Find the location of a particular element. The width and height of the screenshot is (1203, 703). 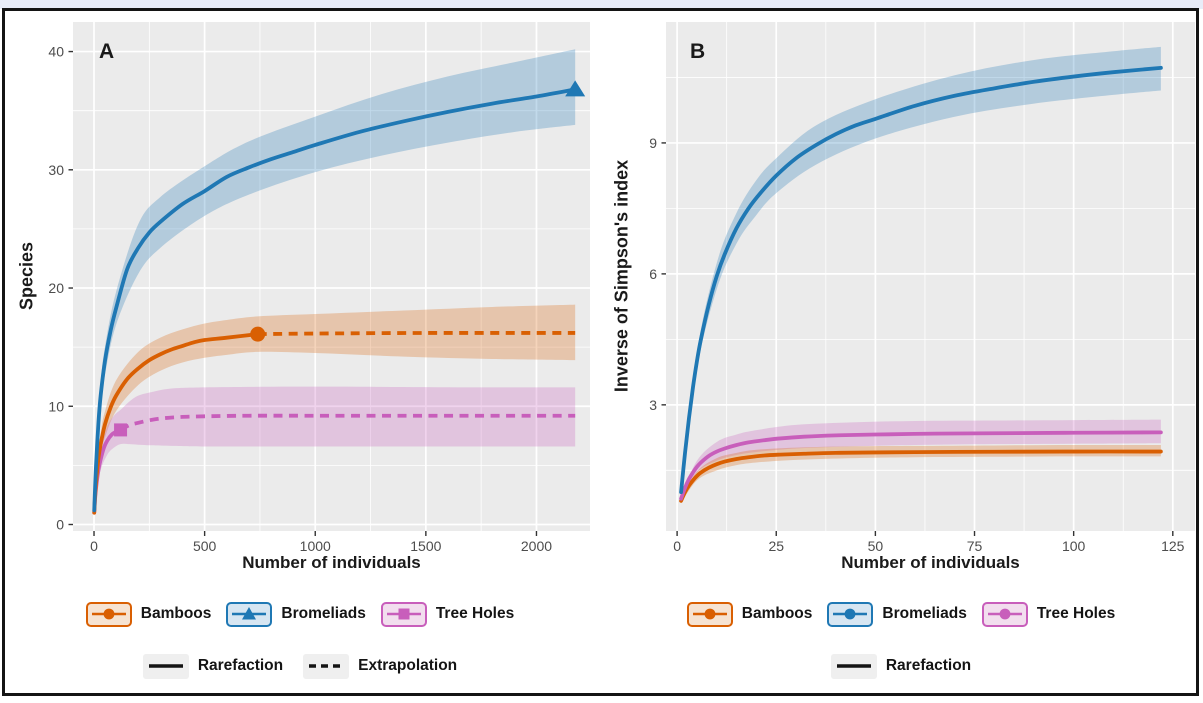

svg-text: 3 is located at coordinates (653, 405).